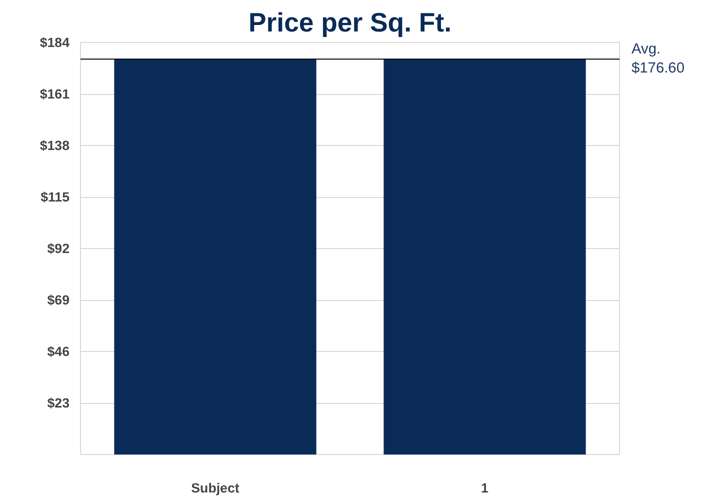 This screenshot has width=709, height=498. Describe the element at coordinates (58, 248) in the screenshot. I see `y-tick-label: $92` at that location.